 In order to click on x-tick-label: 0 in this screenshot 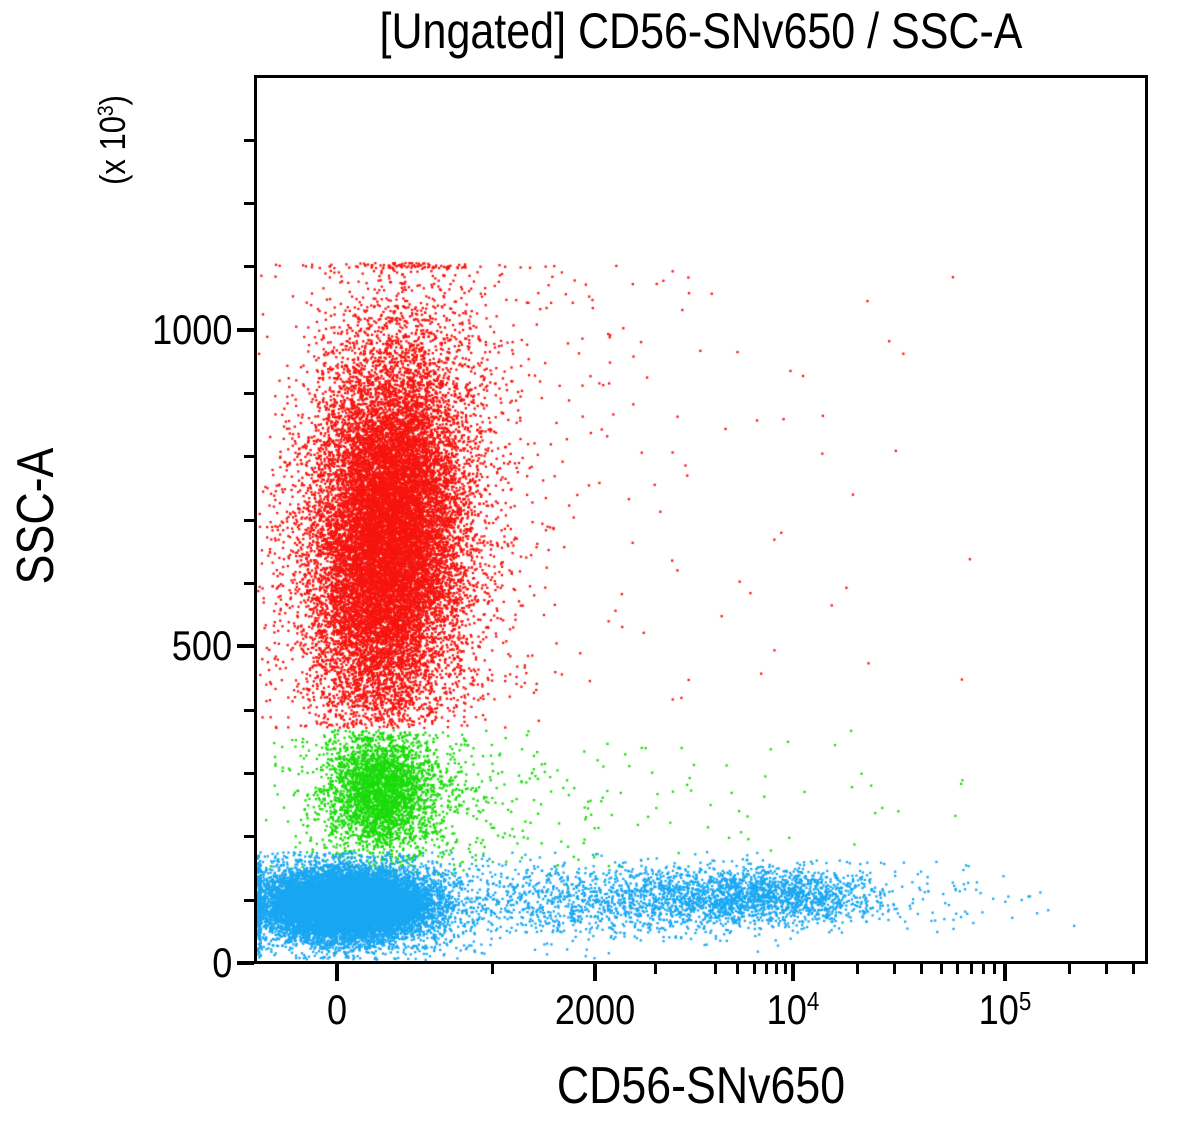, I will do `click(337, 1009)`.